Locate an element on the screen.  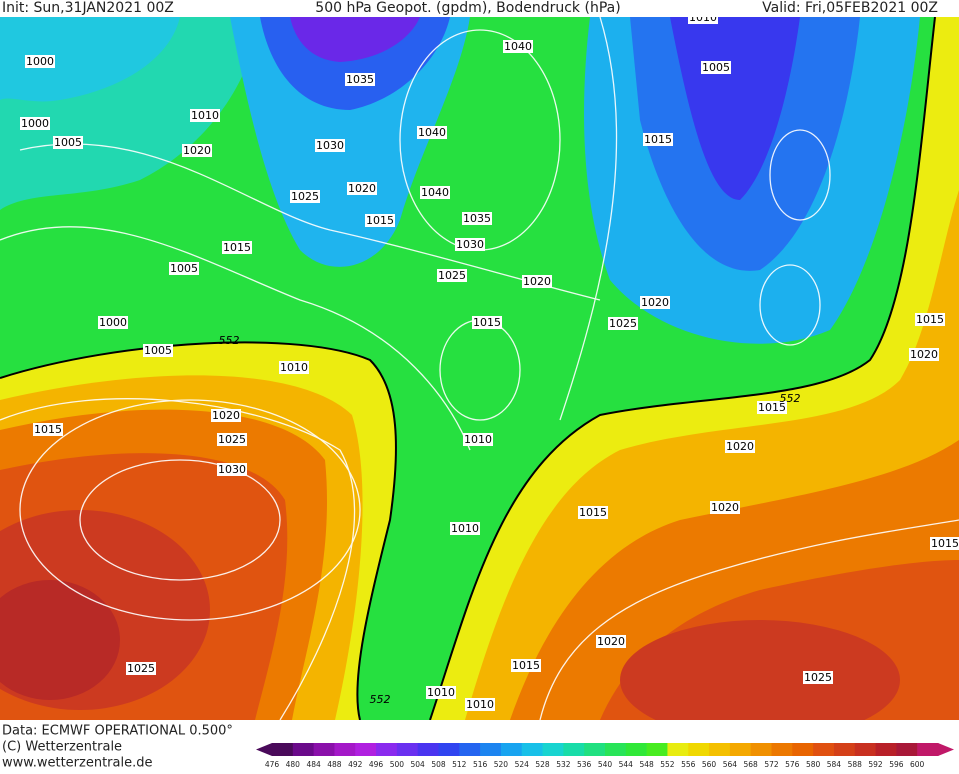
field-darkred-west is located at coordinates (60, 640).